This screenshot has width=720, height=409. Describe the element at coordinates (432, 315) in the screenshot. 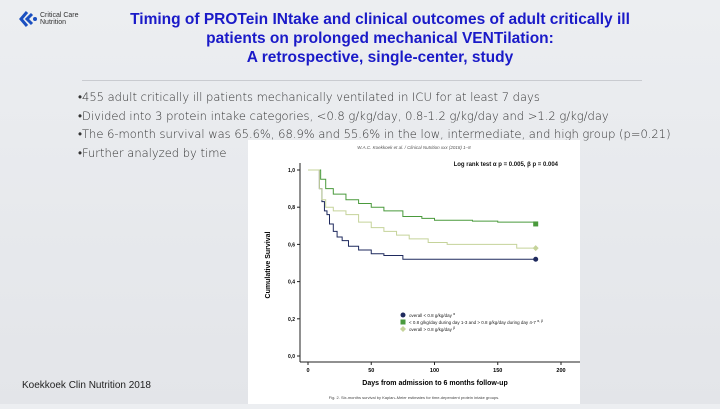

I see `legend-label-0: overall < 0.8 g/kg/day α` at that location.